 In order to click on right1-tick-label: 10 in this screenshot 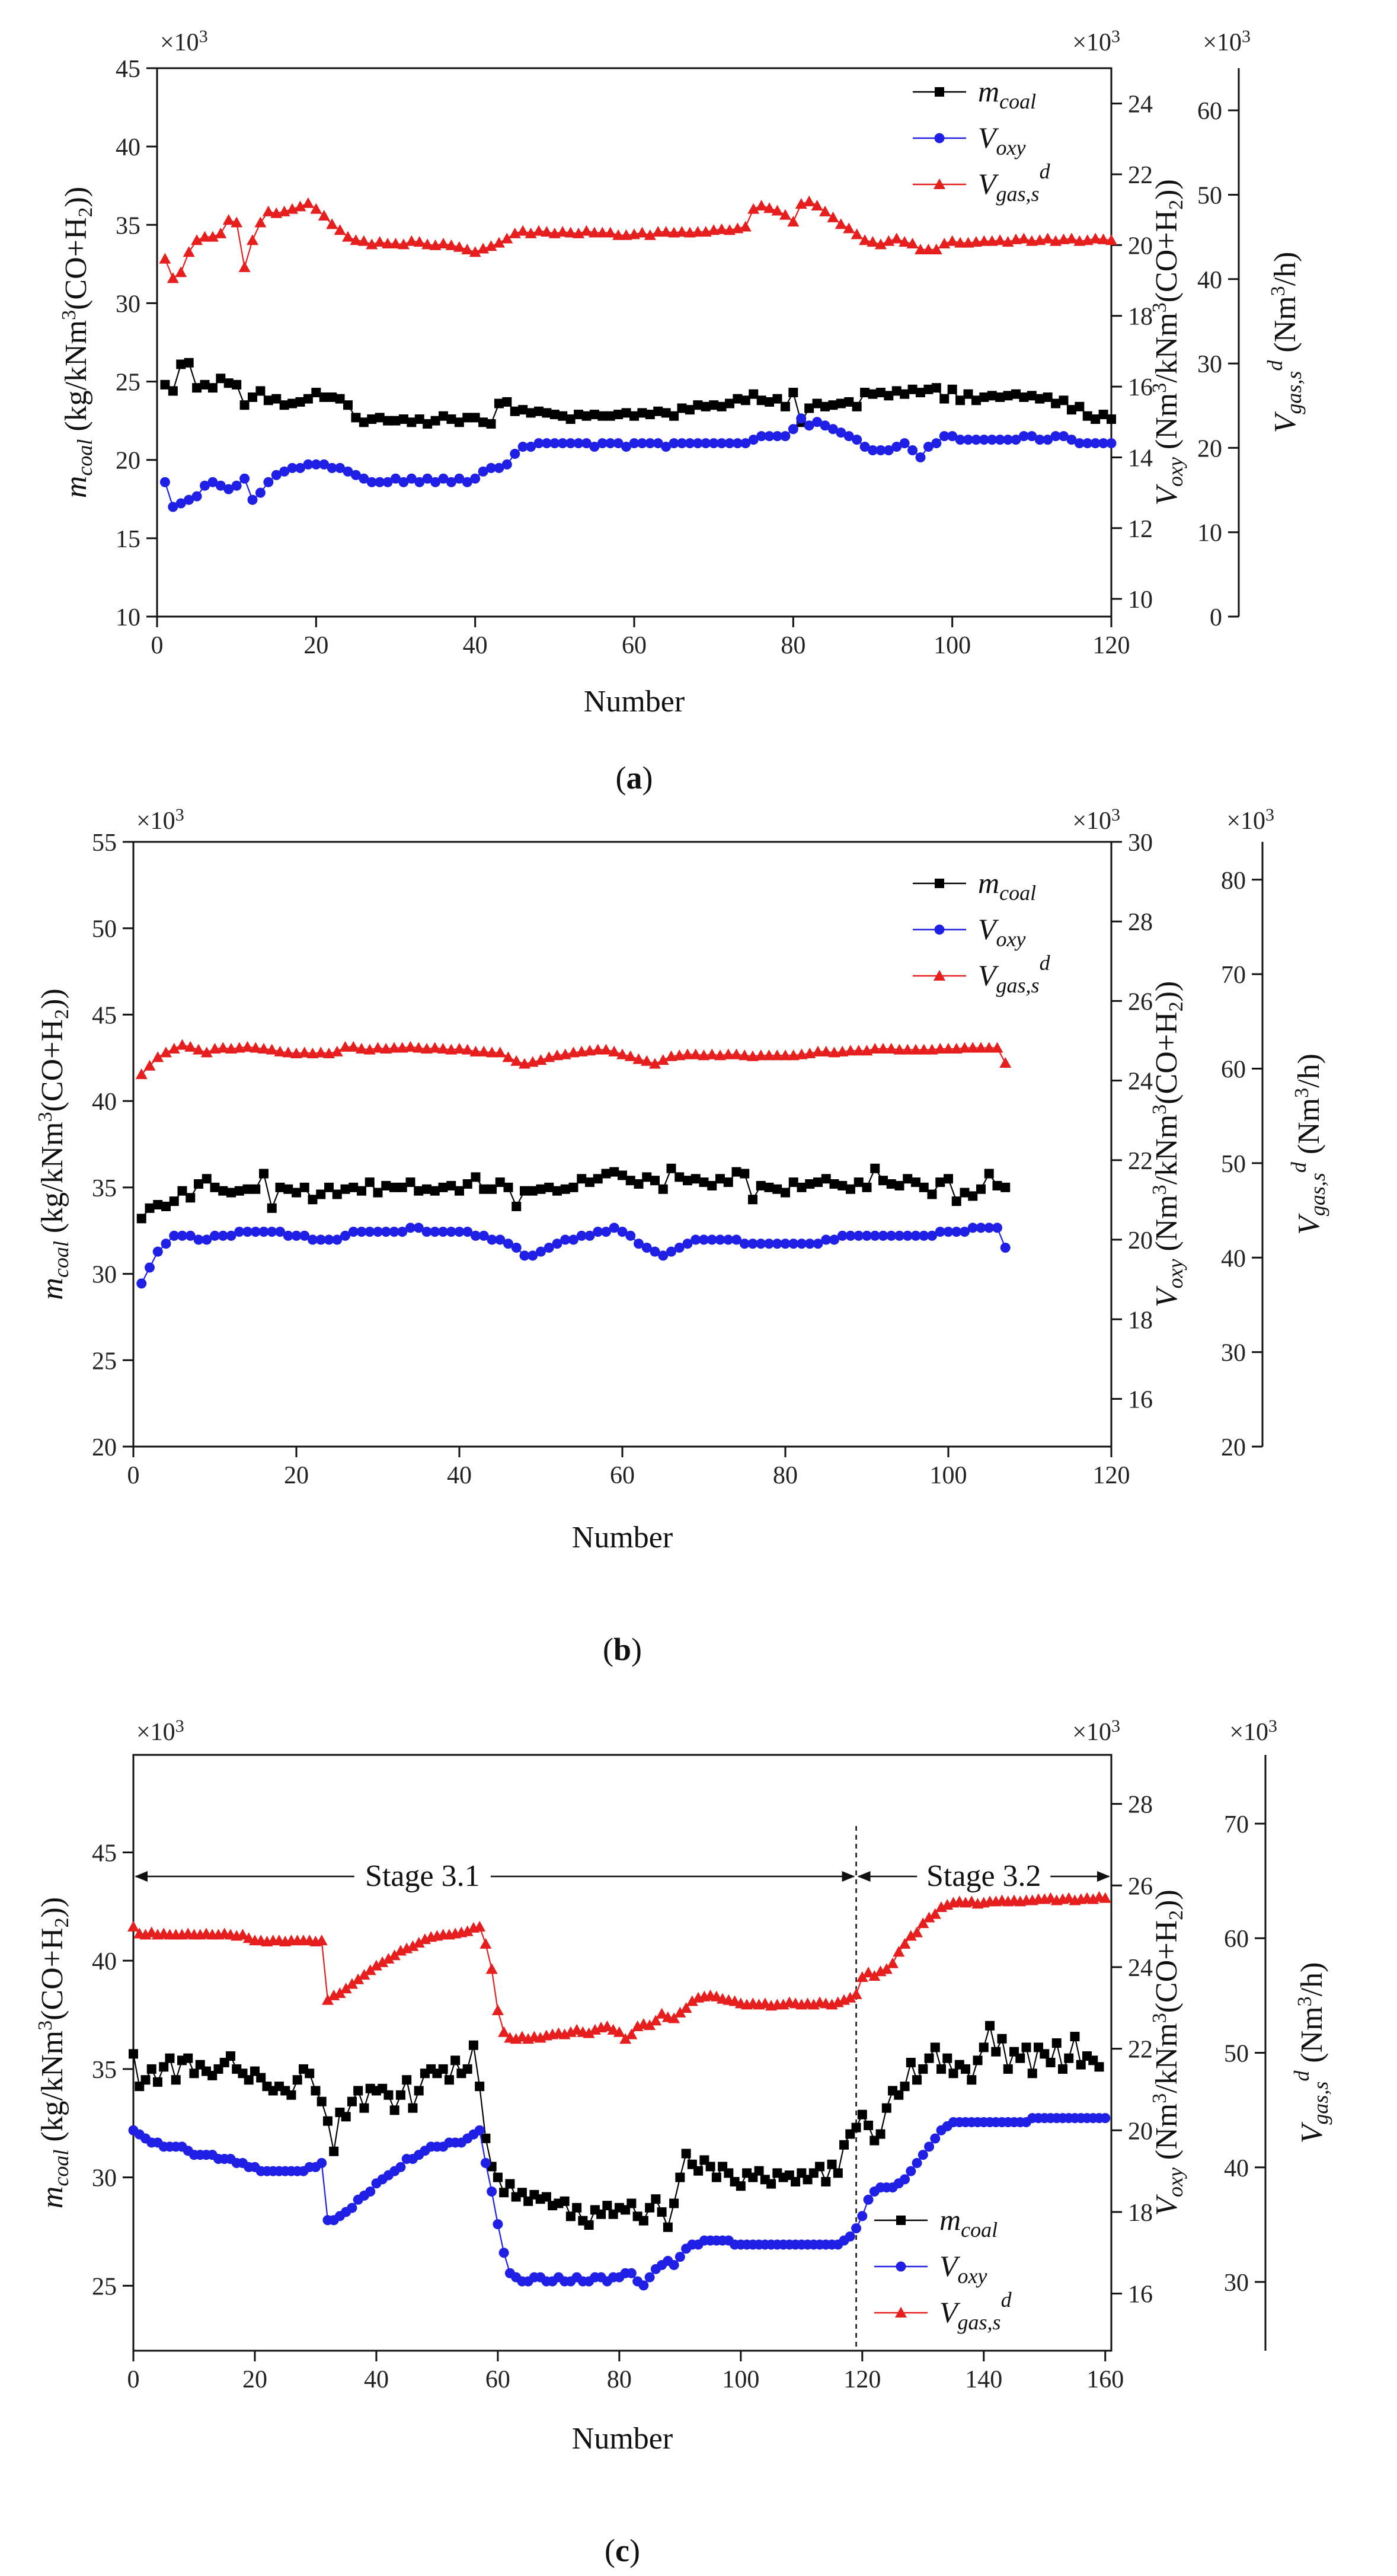, I will do `click(1140, 600)`.